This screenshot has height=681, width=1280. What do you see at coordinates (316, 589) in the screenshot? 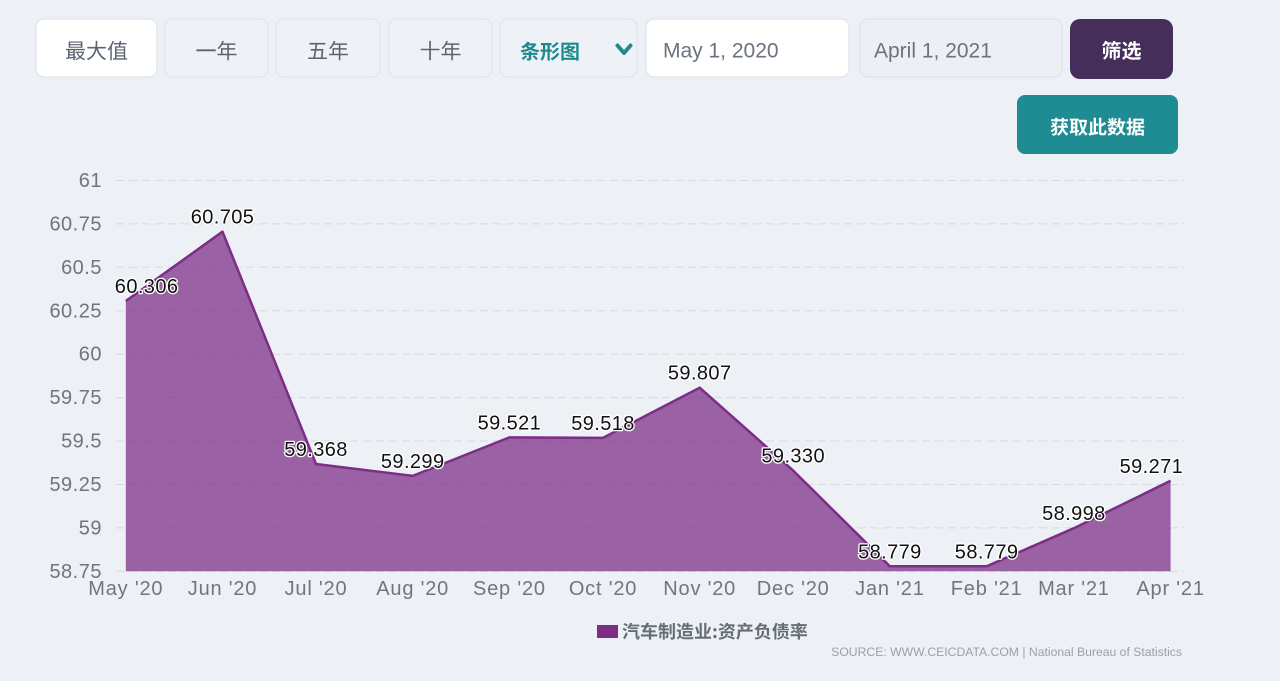
I see `svg-text: Jul '20` at bounding box center [316, 589].